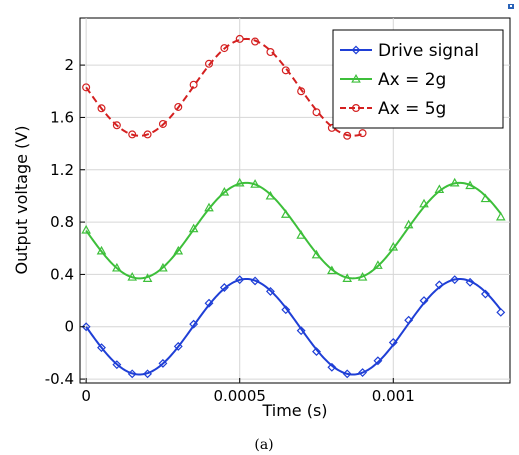 This screenshot has width=519, height=455. Describe the element at coordinates (511, 6) in the screenshot. I see `corner-icon` at that location.